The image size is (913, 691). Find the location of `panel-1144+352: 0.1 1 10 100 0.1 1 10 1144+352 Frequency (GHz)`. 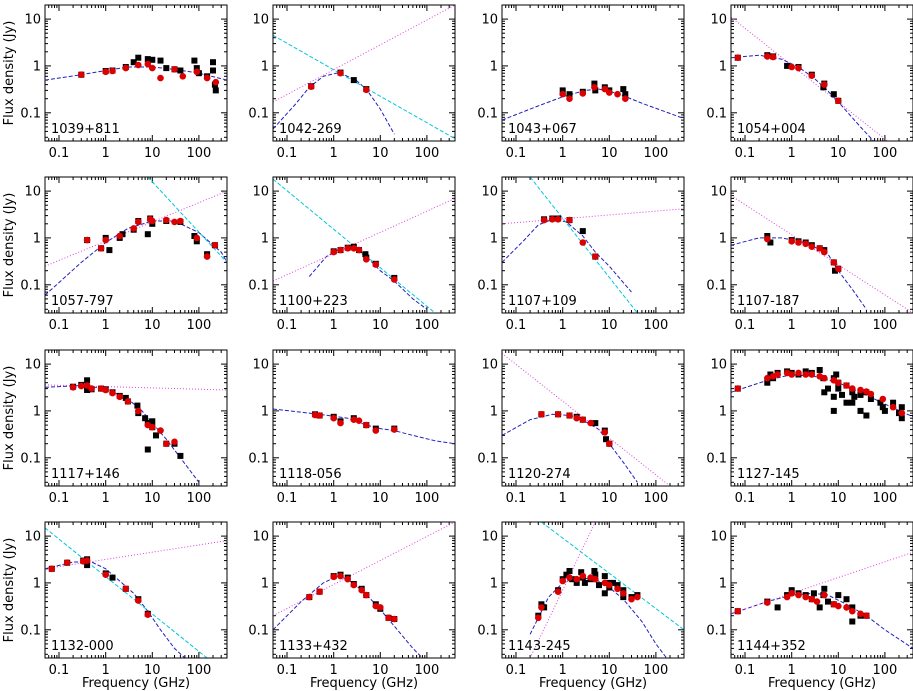

panel-1144+352: 0.1 1 10 100 0.1 1 10 1144+352 Frequency (GHz) is located at coordinates (809, 606).